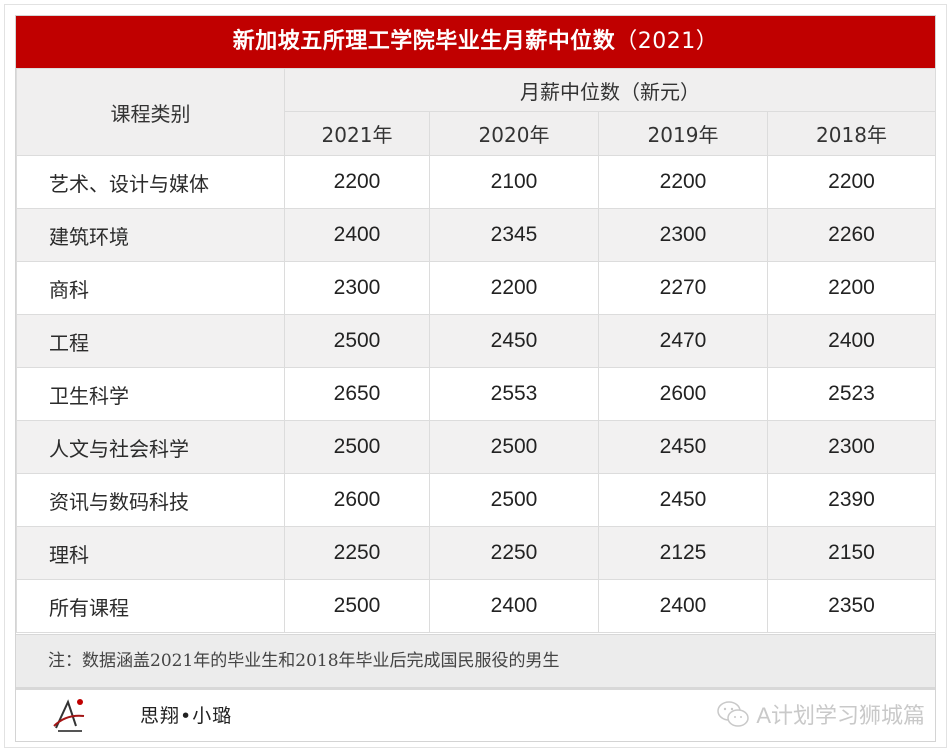  Describe the element at coordinates (851, 394) in the screenshot. I see `cell-2018: 2523` at that location.